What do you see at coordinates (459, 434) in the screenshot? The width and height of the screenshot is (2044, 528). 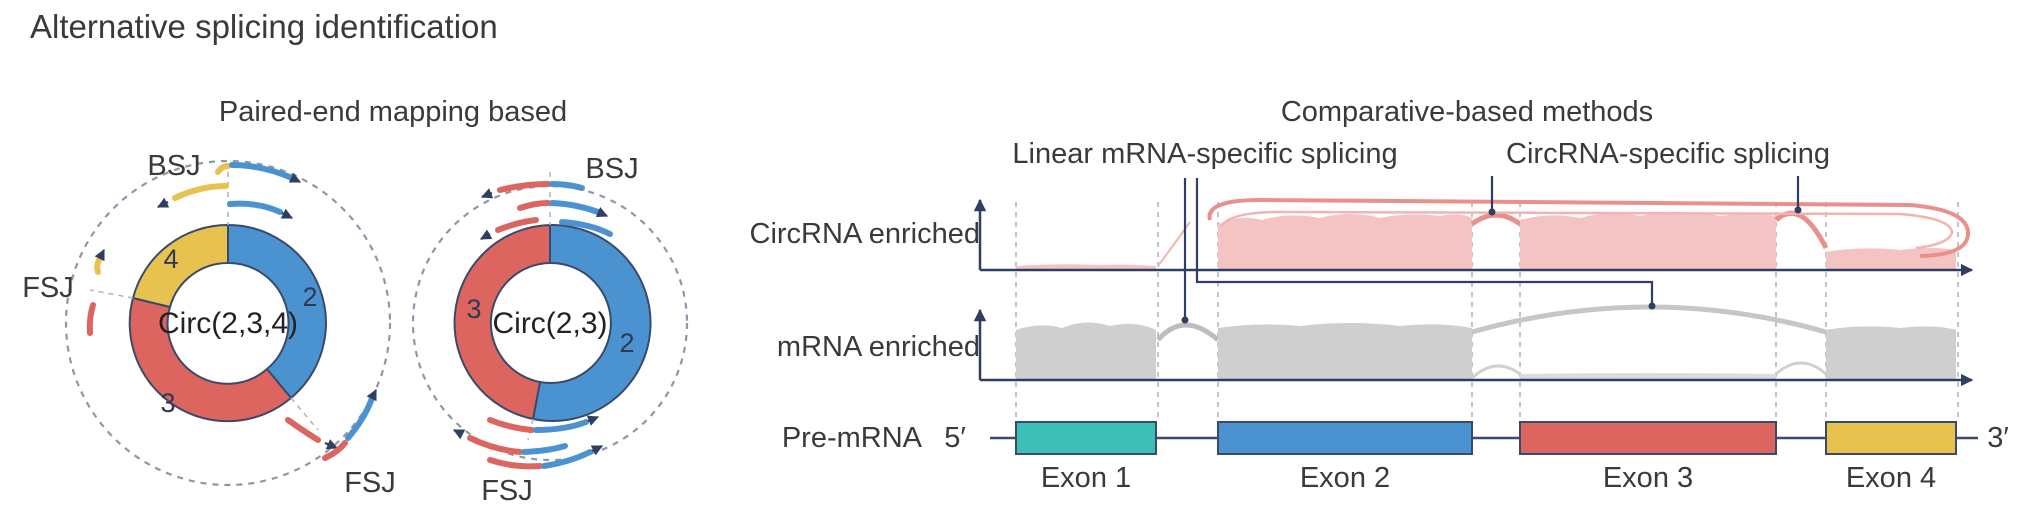 I see `circ2-read-fsj-2-arrow` at bounding box center [459, 434].